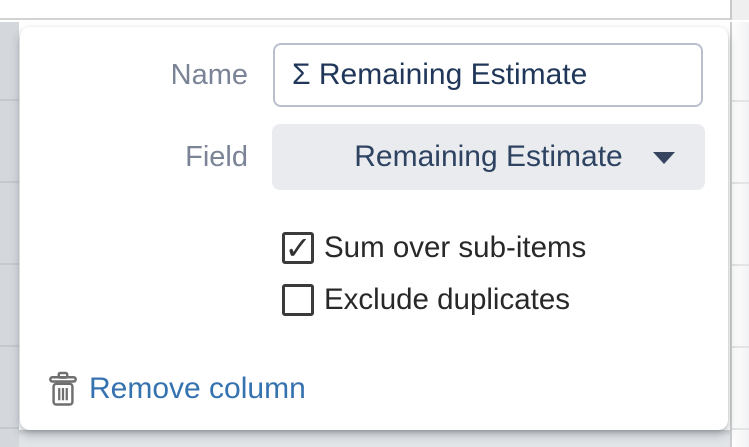 This screenshot has height=447, width=749. I want to click on background-table-right-column, so click(739, 234).